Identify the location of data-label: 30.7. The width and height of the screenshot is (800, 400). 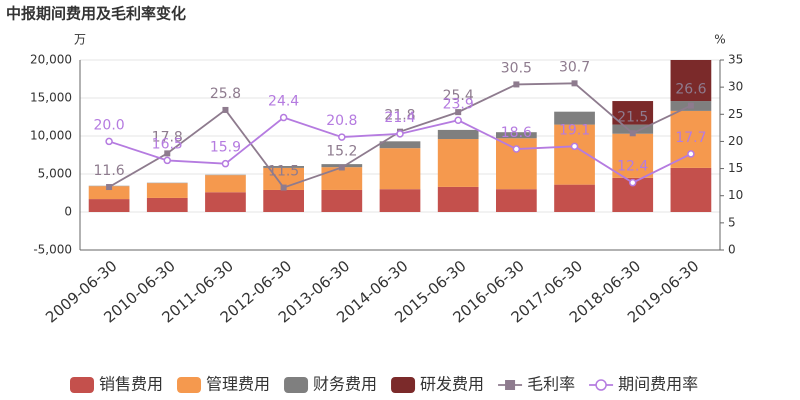
(574, 67).